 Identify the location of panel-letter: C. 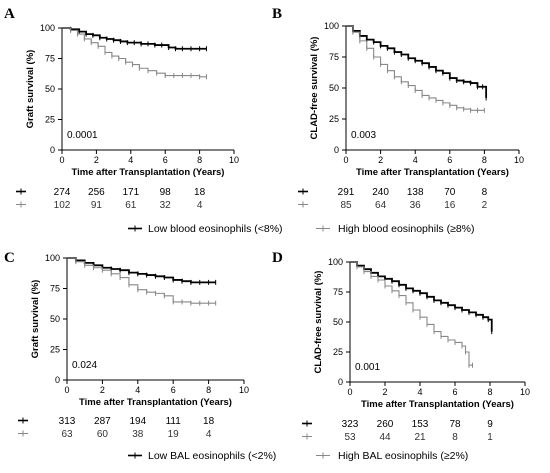
(9, 258).